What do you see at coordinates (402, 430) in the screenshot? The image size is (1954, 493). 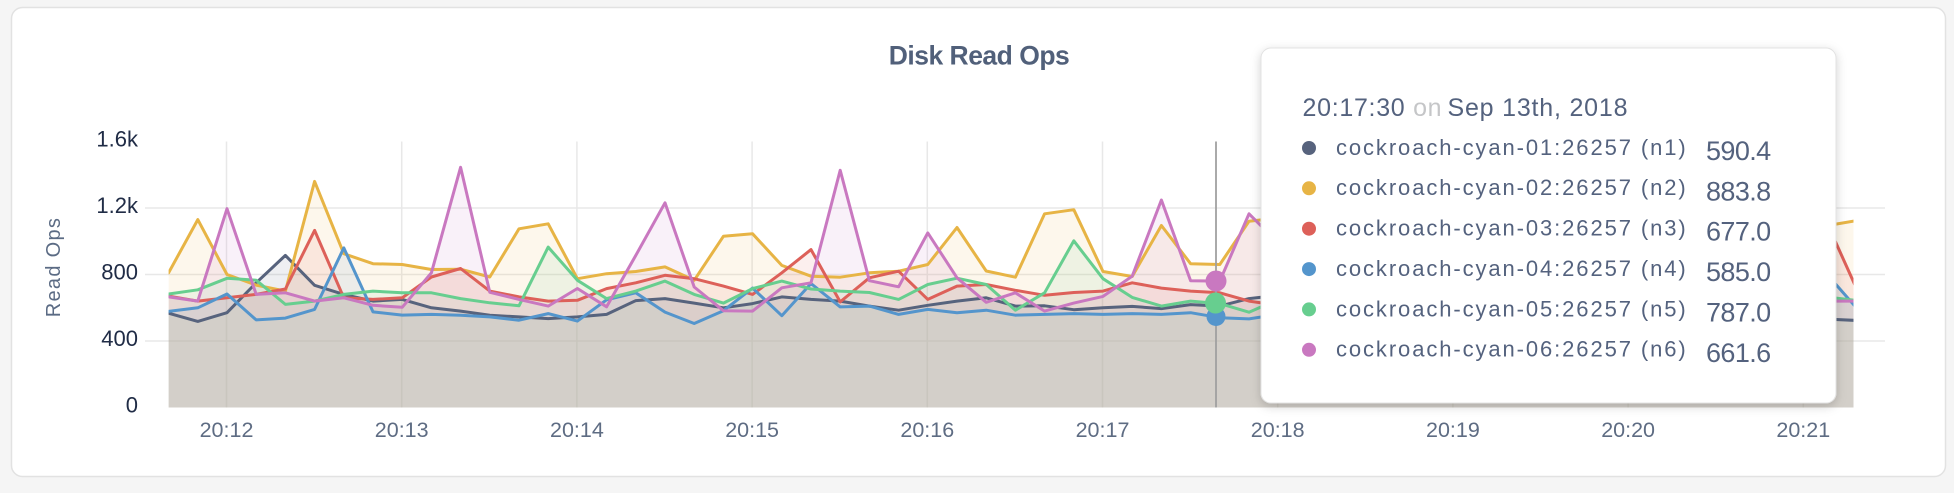 I see `svg-text: 20:13` at bounding box center [402, 430].